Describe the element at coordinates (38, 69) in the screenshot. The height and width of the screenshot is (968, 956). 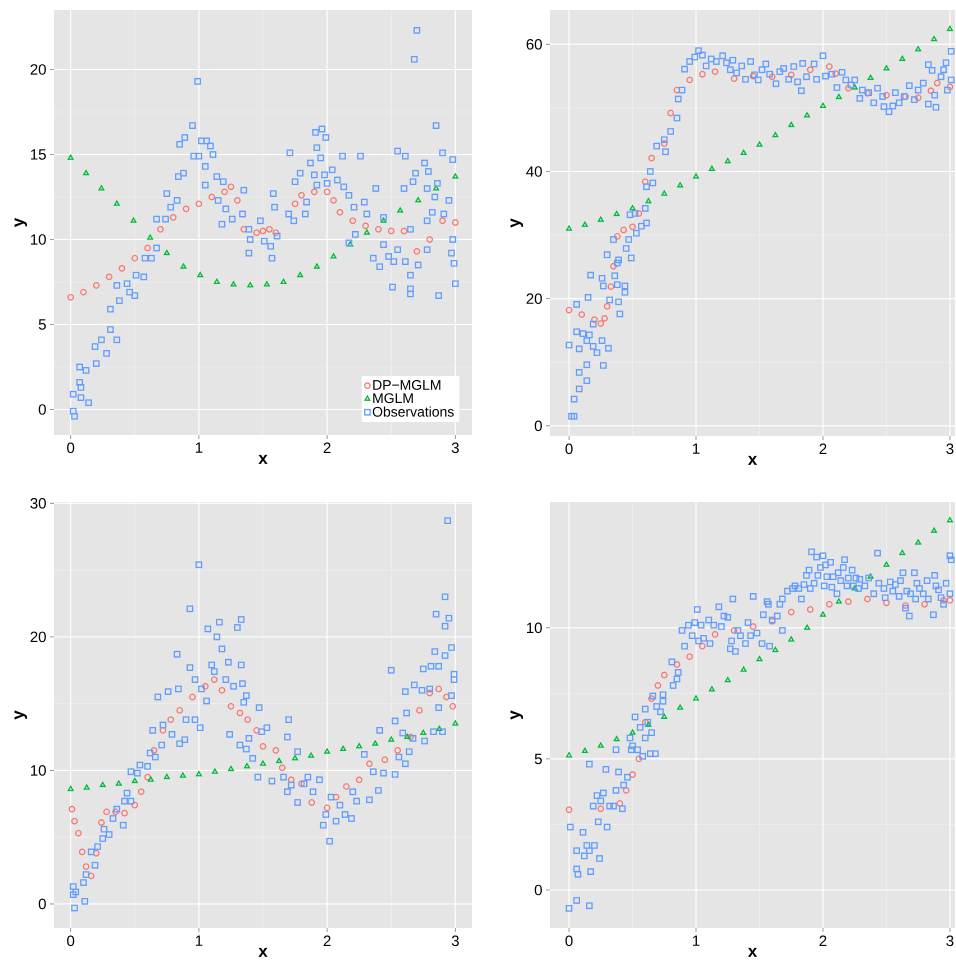
I see `y-tick-label: 20` at that location.